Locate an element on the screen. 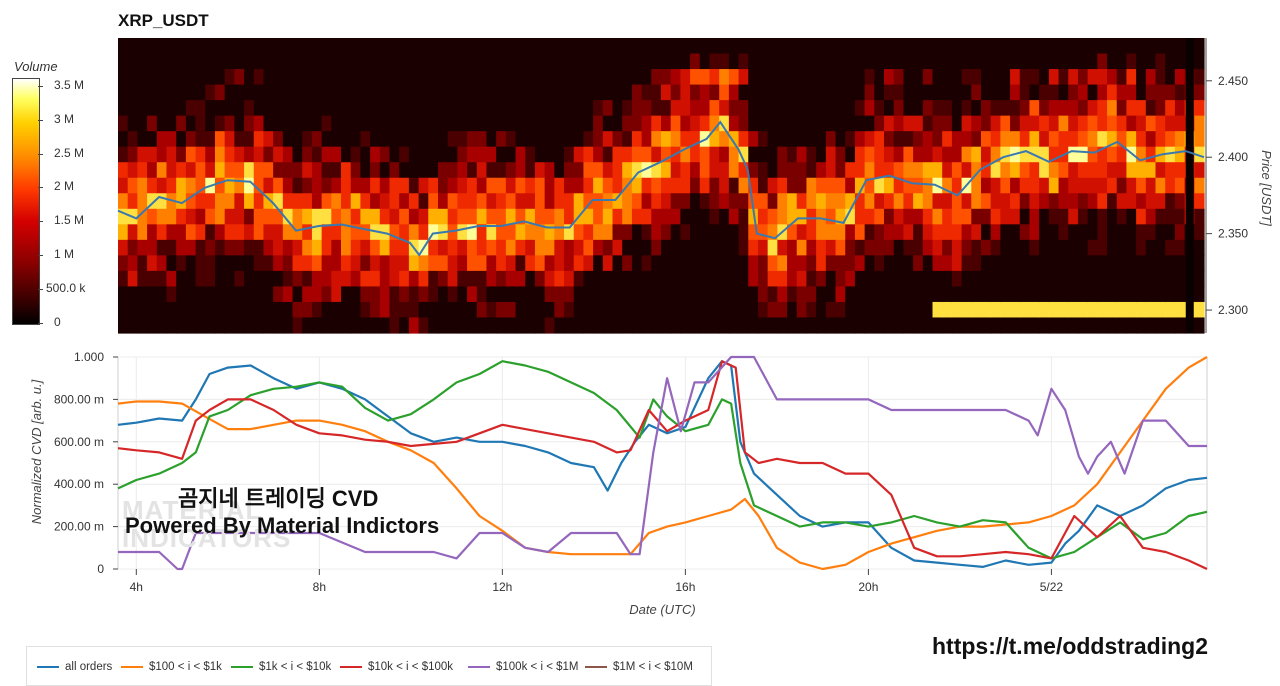 The height and width of the screenshot is (686, 1280). telegram-link: https://t.me/oddstrading2 is located at coordinates (1070, 646).